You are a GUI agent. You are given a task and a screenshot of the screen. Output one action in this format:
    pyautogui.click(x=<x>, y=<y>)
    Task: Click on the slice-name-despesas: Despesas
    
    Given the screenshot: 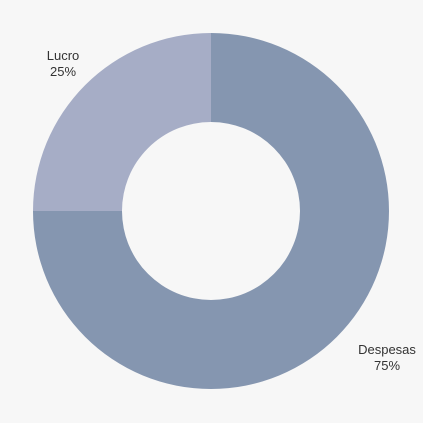 What is the action you would take?
    pyautogui.click(x=387, y=349)
    